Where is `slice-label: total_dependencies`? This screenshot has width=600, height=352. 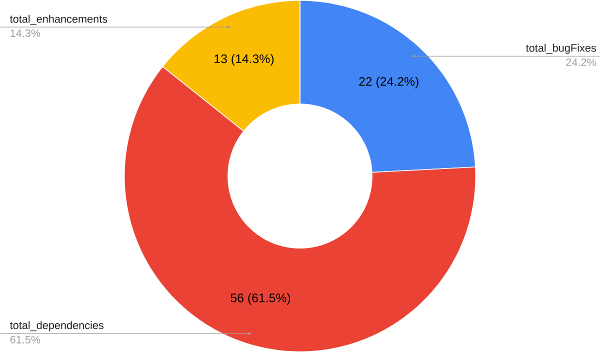 slice-label: total_dependencies is located at coordinates (57, 326).